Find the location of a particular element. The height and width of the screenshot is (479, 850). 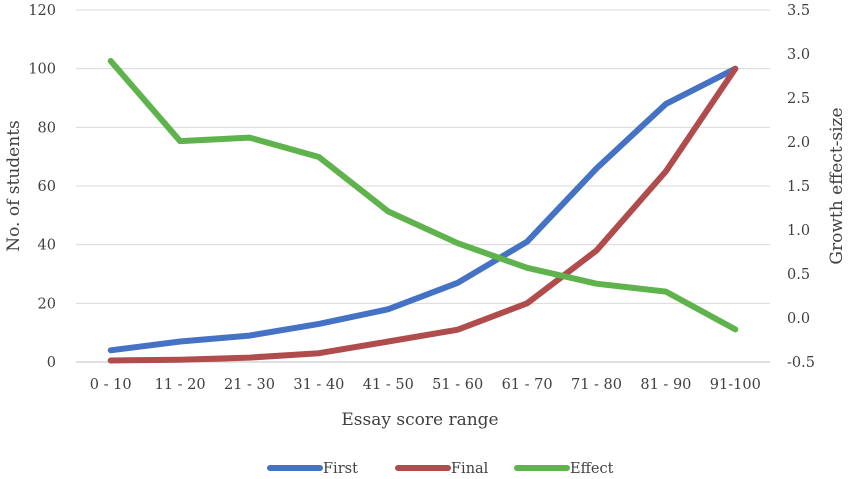

y-tick-label: 60 is located at coordinates (47, 187).